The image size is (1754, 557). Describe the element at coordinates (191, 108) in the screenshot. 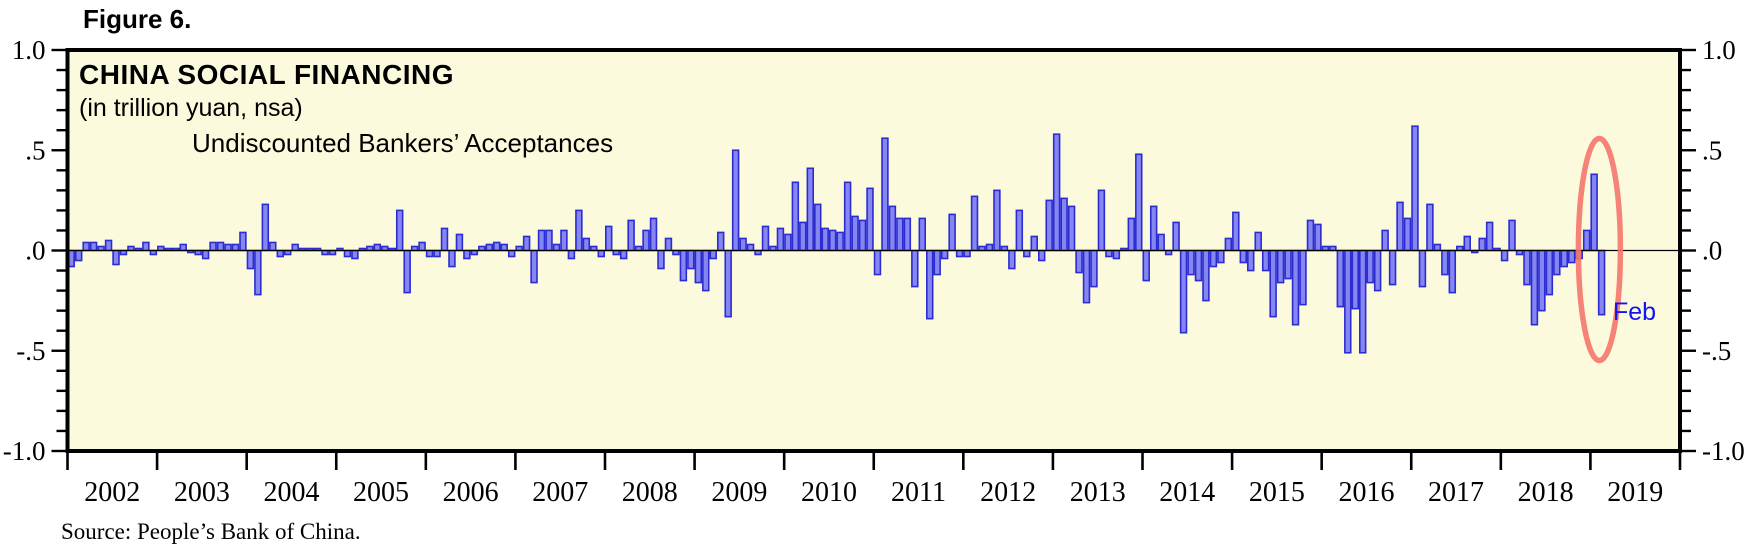

I see `chart-subtitle: (in trillion yuan, nsa)` at that location.